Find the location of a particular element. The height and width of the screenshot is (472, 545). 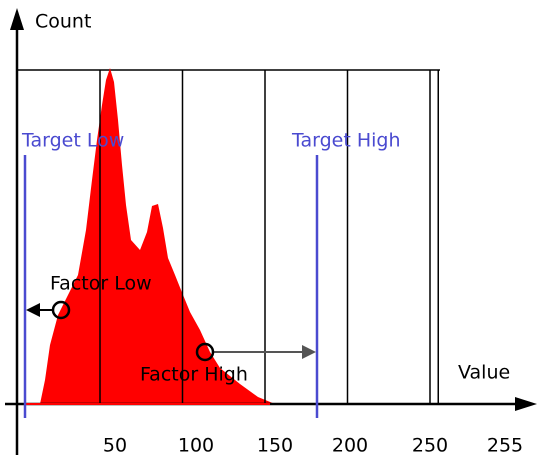

x-tick-label: 50 is located at coordinates (115, 446).